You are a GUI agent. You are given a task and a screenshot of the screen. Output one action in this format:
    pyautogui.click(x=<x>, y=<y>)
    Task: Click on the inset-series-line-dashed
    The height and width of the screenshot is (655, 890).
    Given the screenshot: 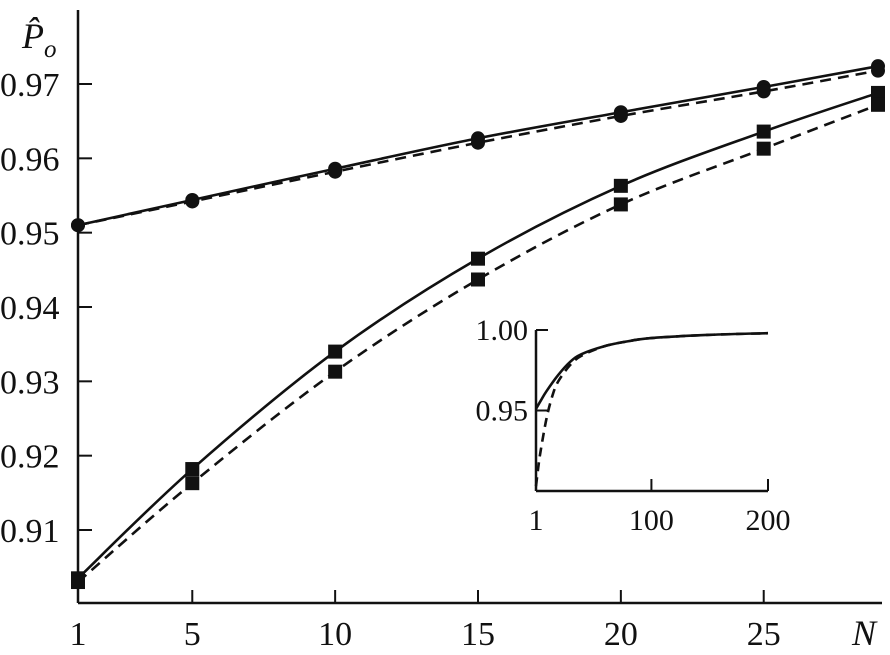 What is the action you would take?
    pyautogui.click(x=651, y=409)
    